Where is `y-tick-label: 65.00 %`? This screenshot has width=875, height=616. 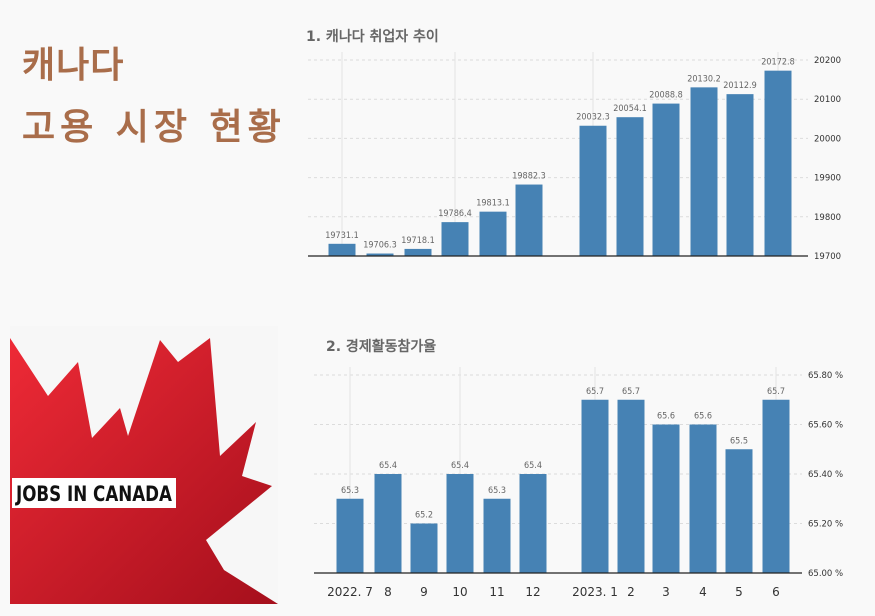 y-tick-label: 65.00 % is located at coordinates (825, 574).